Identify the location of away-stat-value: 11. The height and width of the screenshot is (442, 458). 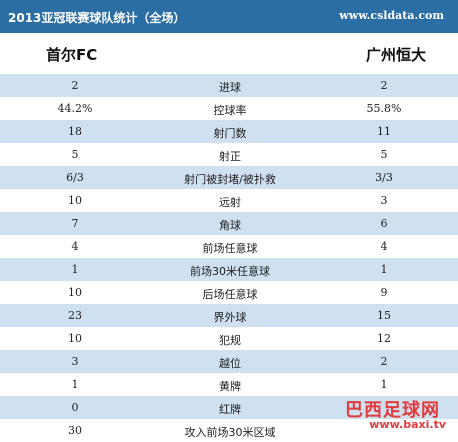
(384, 131).